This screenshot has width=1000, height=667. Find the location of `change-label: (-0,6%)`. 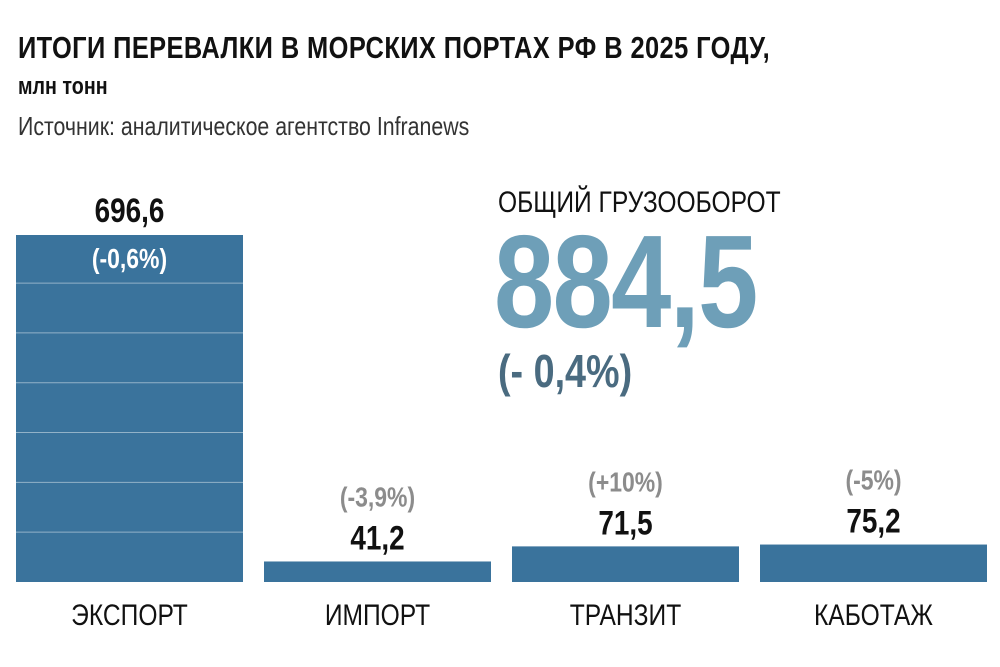

change-label: (-0,6%) is located at coordinates (129, 259).